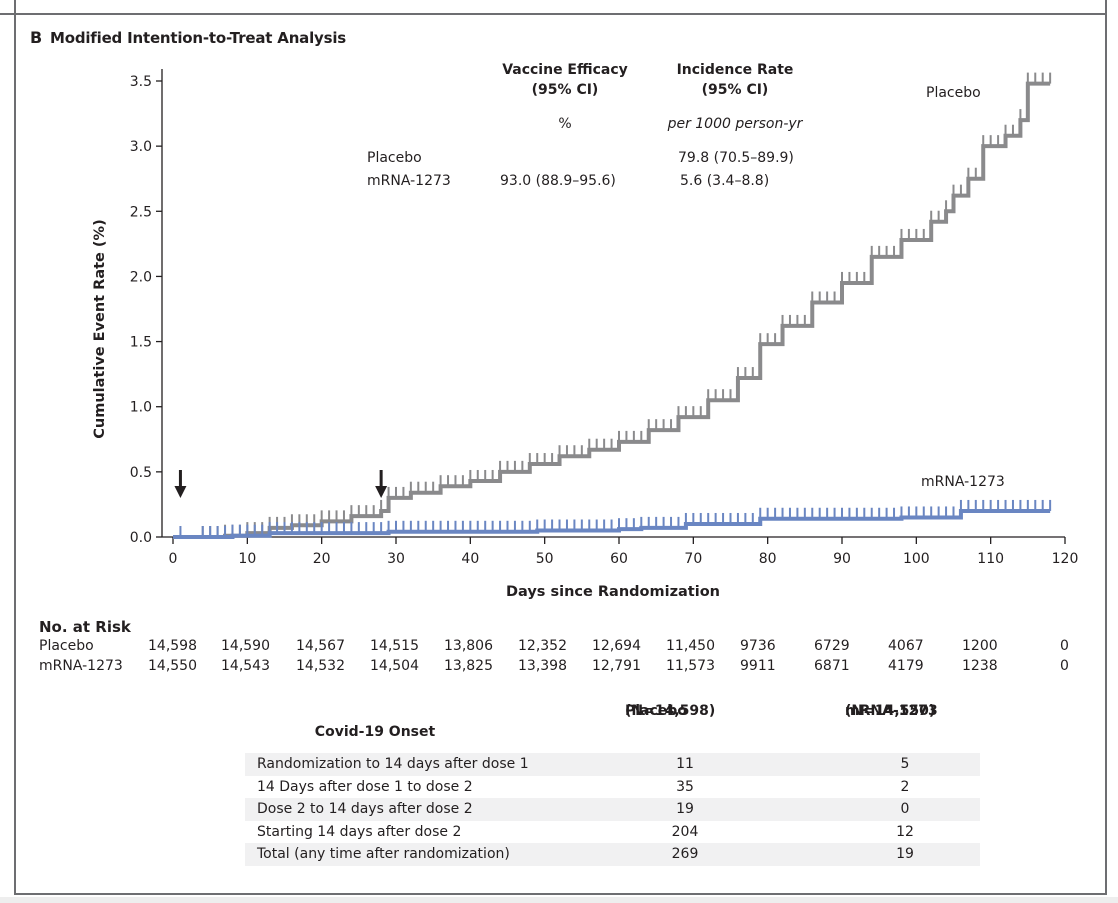 Image resolution: width=1118 pixels, height=903 pixels. What do you see at coordinates (36, 37) in the screenshot?
I see `panel-letter: B` at bounding box center [36, 37].